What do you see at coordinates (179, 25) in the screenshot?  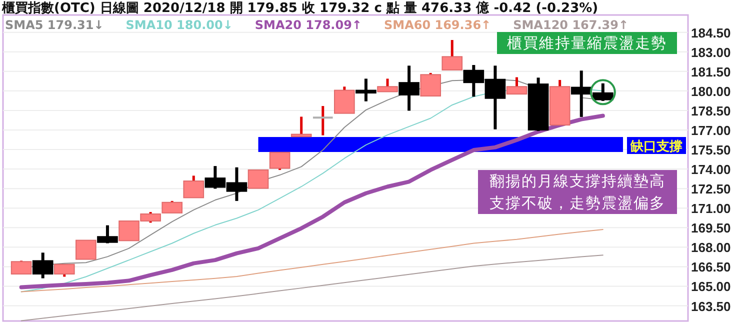 I see `text: SMA10 180.00↓` at bounding box center [179, 25].